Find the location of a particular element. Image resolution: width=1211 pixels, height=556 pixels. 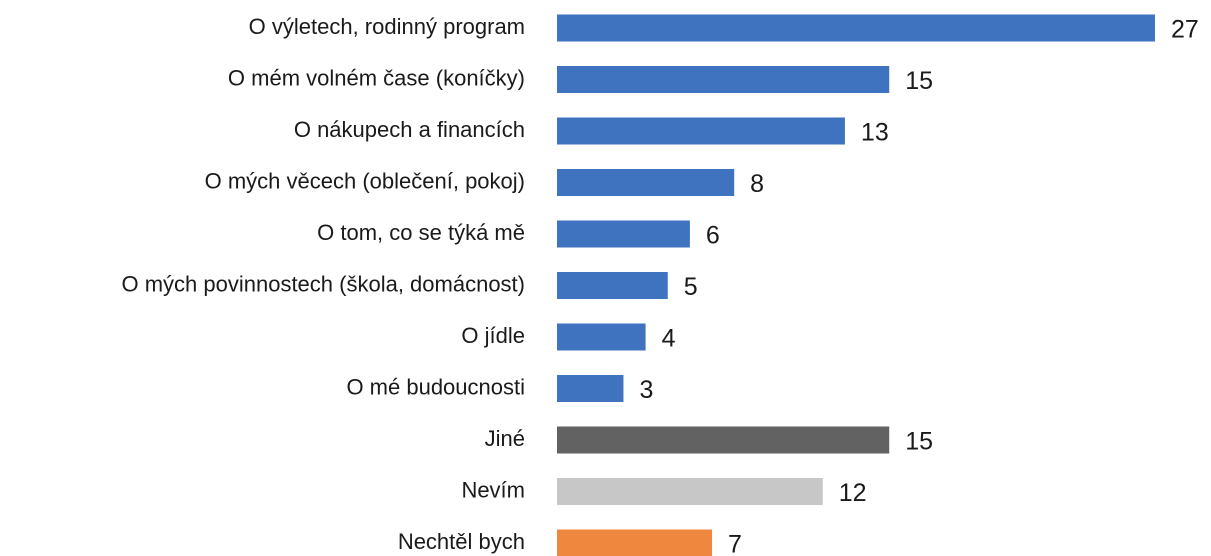

value-label: 13 is located at coordinates (875, 133).